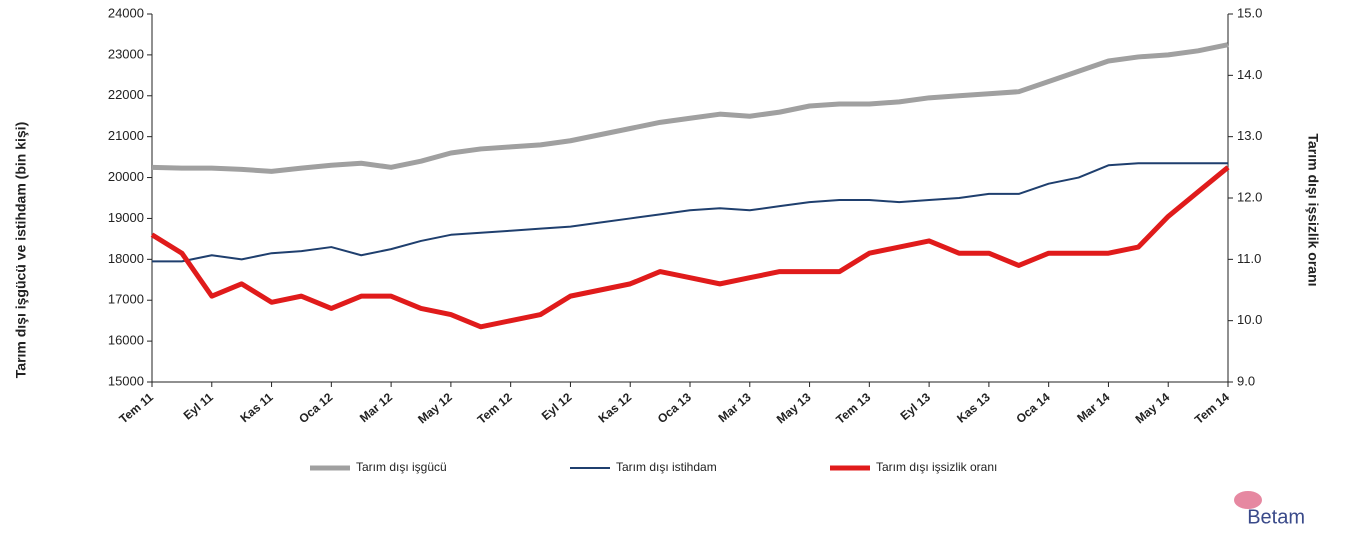  I want to click on x-tick-label: Oca 14, so click(1032, 408).